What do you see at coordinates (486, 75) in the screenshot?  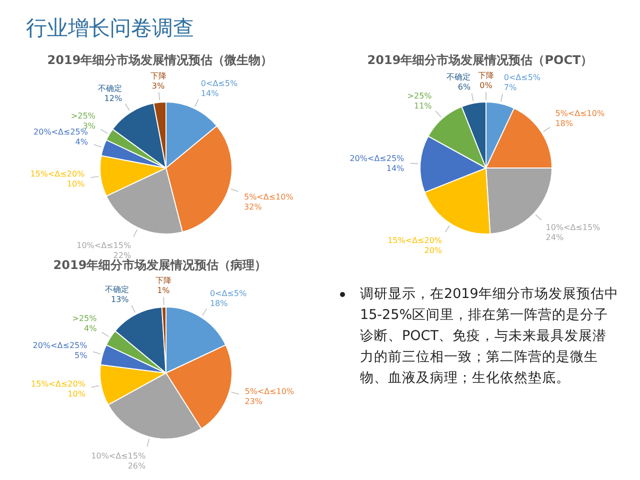 I see `category-label: 下降` at bounding box center [486, 75].